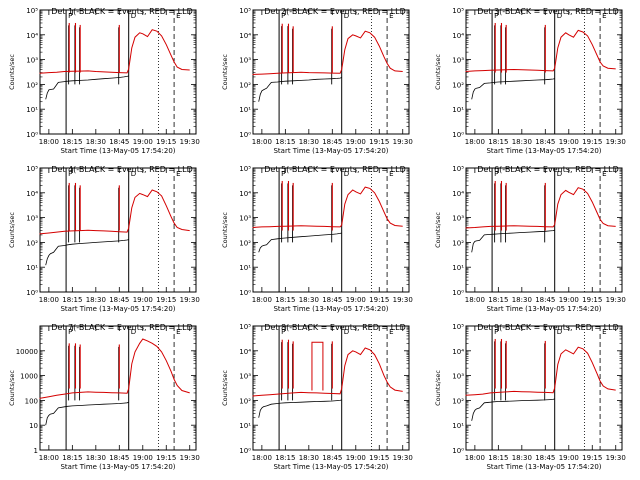 The image size is (640, 480). Describe the element at coordinates (27, 352) in the screenshot. I see `y-tick-label: 10000` at that location.